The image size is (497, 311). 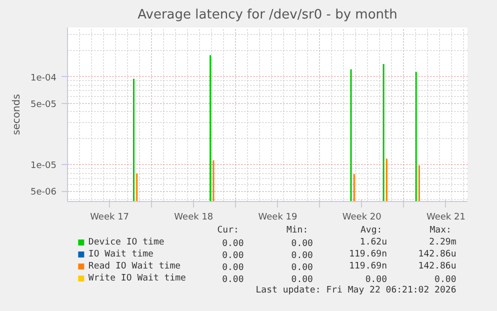 I want to click on x-tick-label: Week 21, so click(x=446, y=217).